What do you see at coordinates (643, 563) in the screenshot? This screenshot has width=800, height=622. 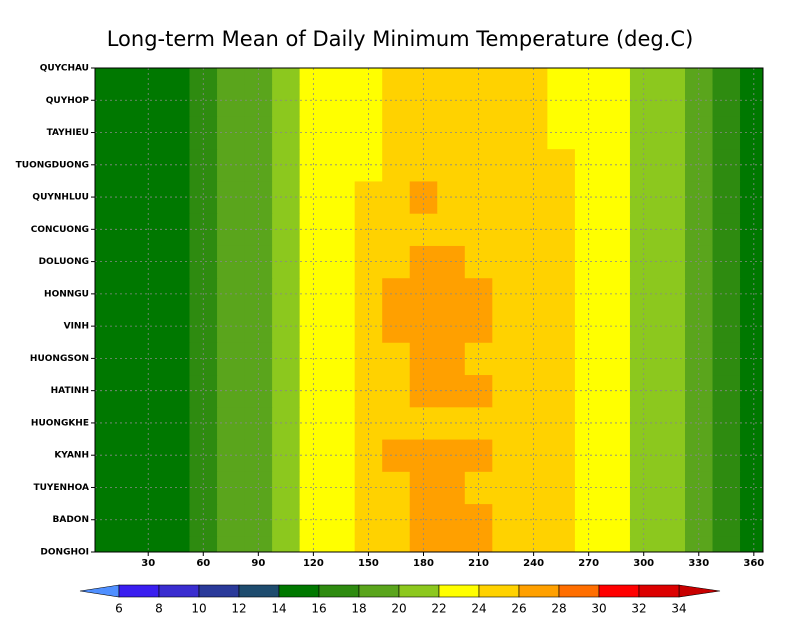 I see `x-tick-label: 300` at bounding box center [643, 563].